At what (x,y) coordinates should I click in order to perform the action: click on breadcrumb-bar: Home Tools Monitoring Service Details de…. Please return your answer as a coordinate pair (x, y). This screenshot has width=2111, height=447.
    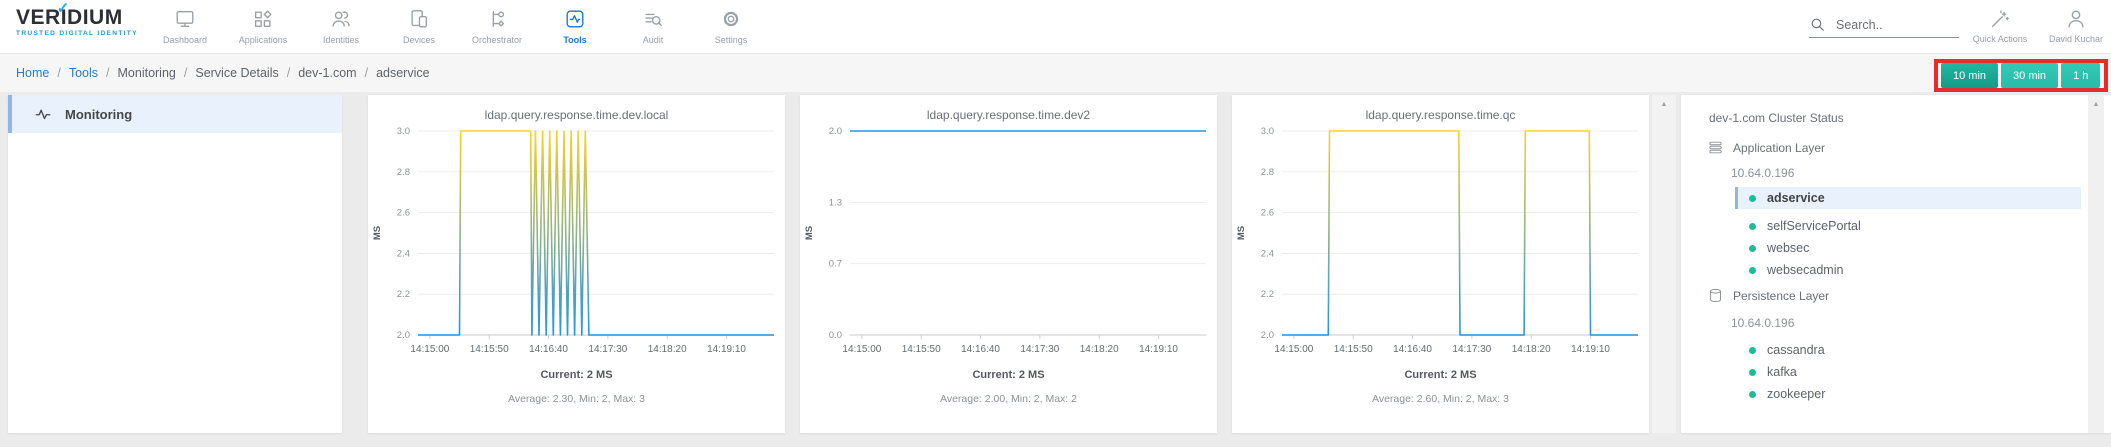
    Looking at the image, I should click on (1055, 73).